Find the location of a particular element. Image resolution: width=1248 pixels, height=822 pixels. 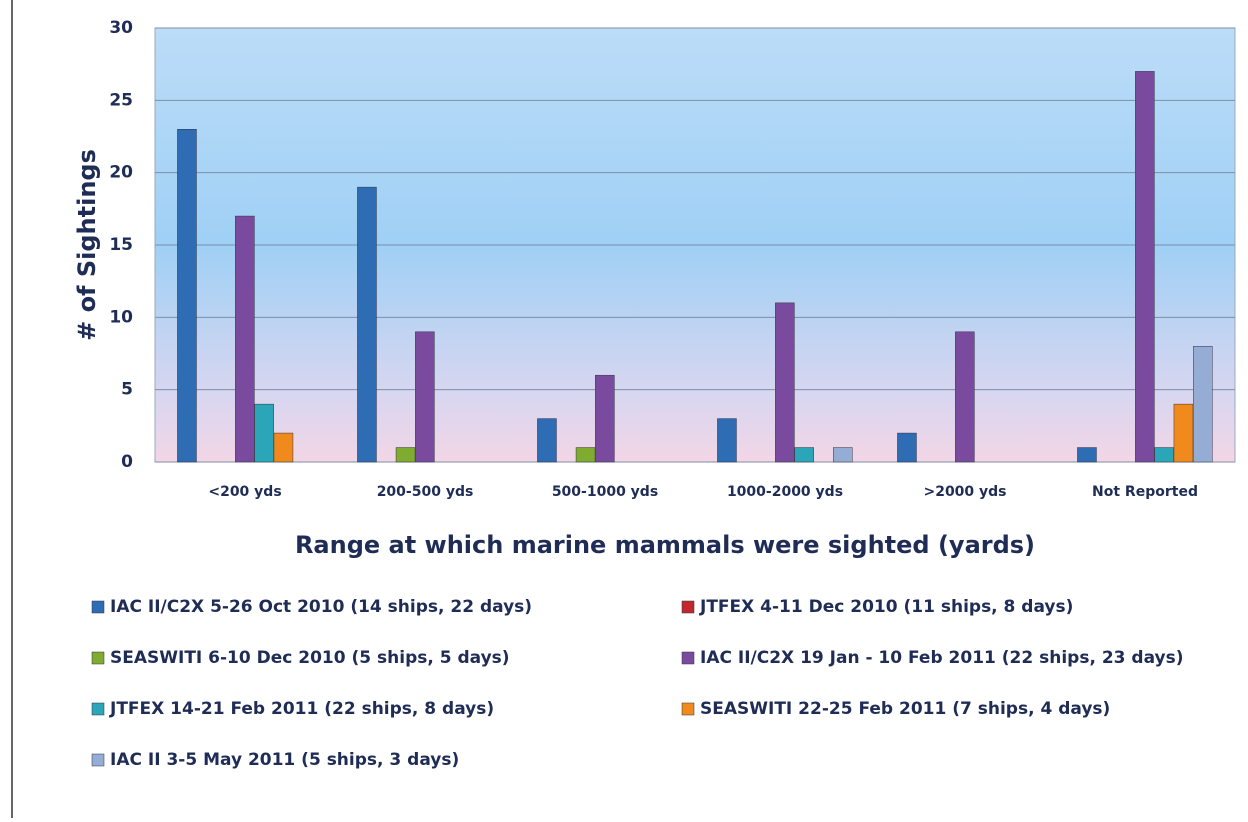

y-tick-label: 30 is located at coordinates (121, 28).